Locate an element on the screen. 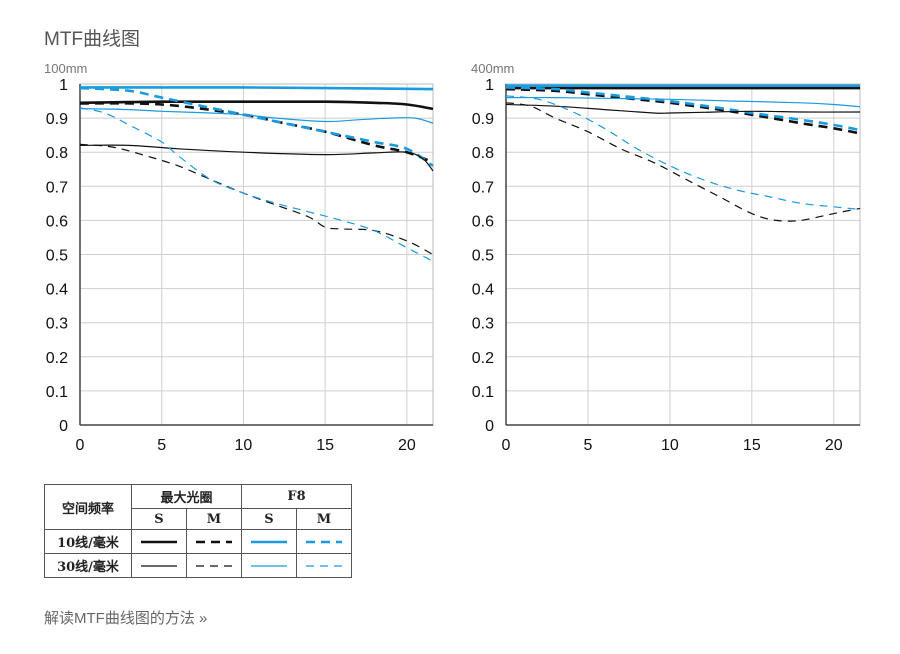 This screenshot has height=654, width=900. mtf-guide-link: 解读MTF曲线图的方法 » is located at coordinates (126, 618).